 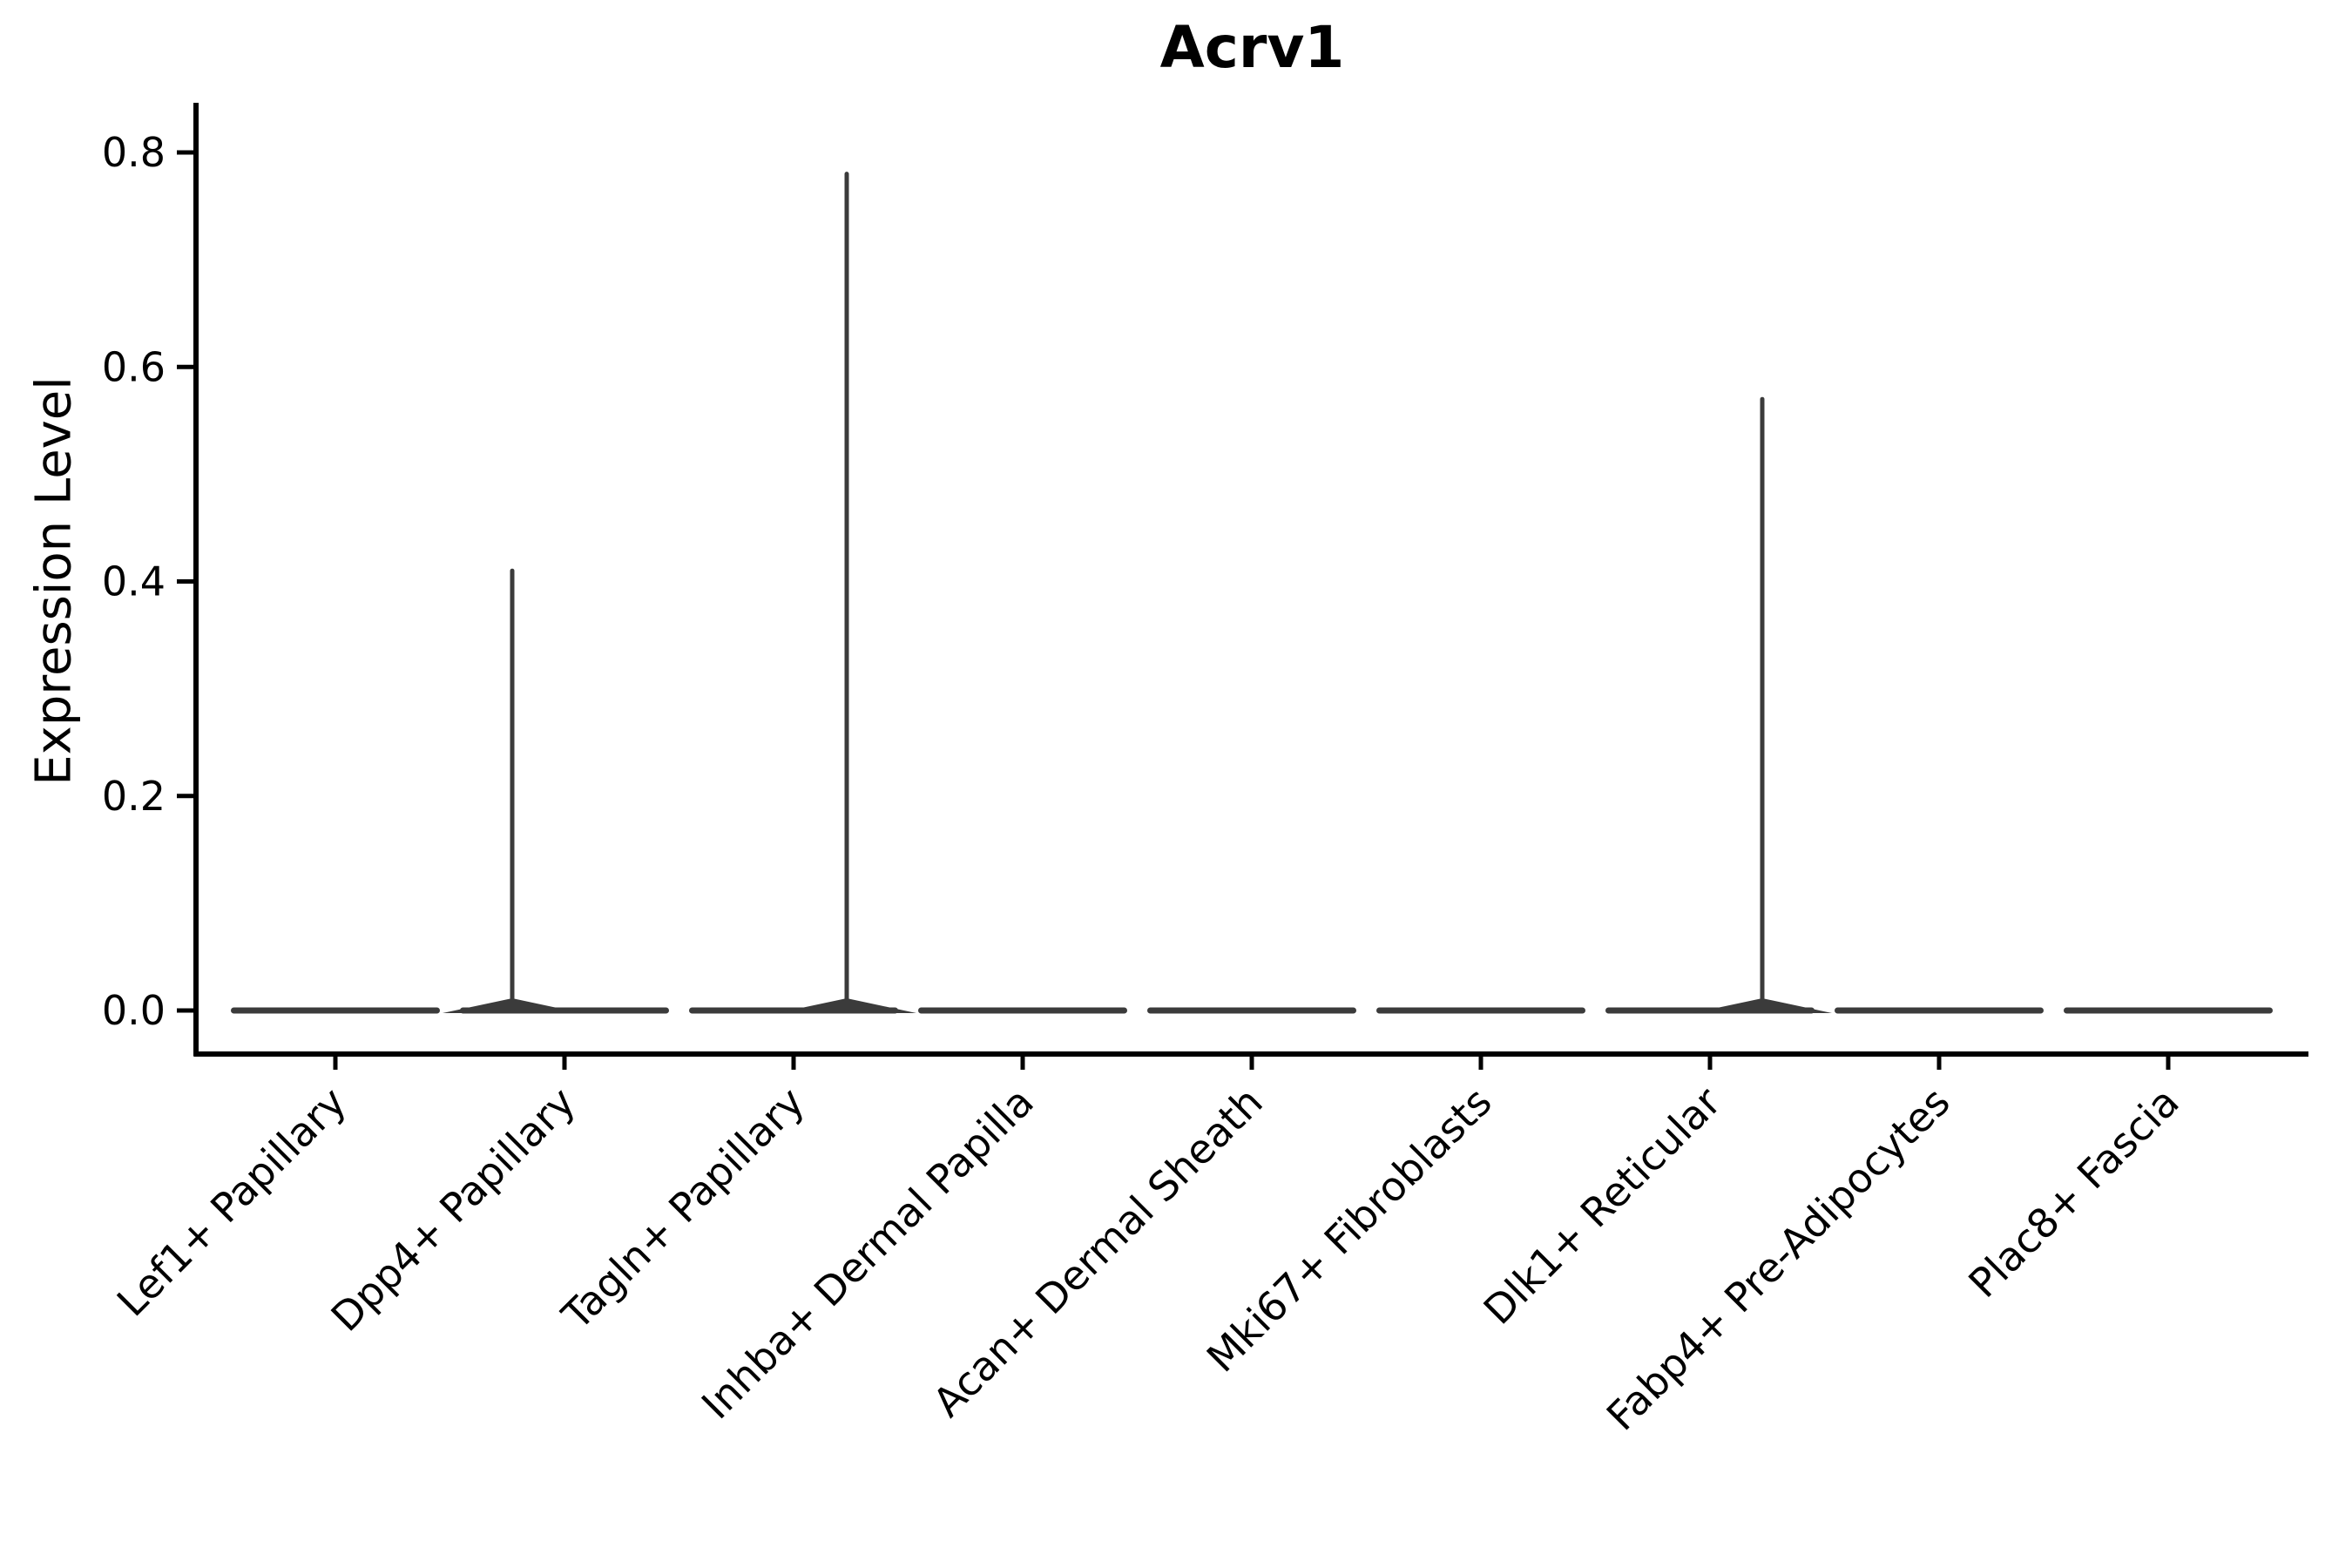 I want to click on y-tick-label: 0.0, so click(x=134, y=1011).